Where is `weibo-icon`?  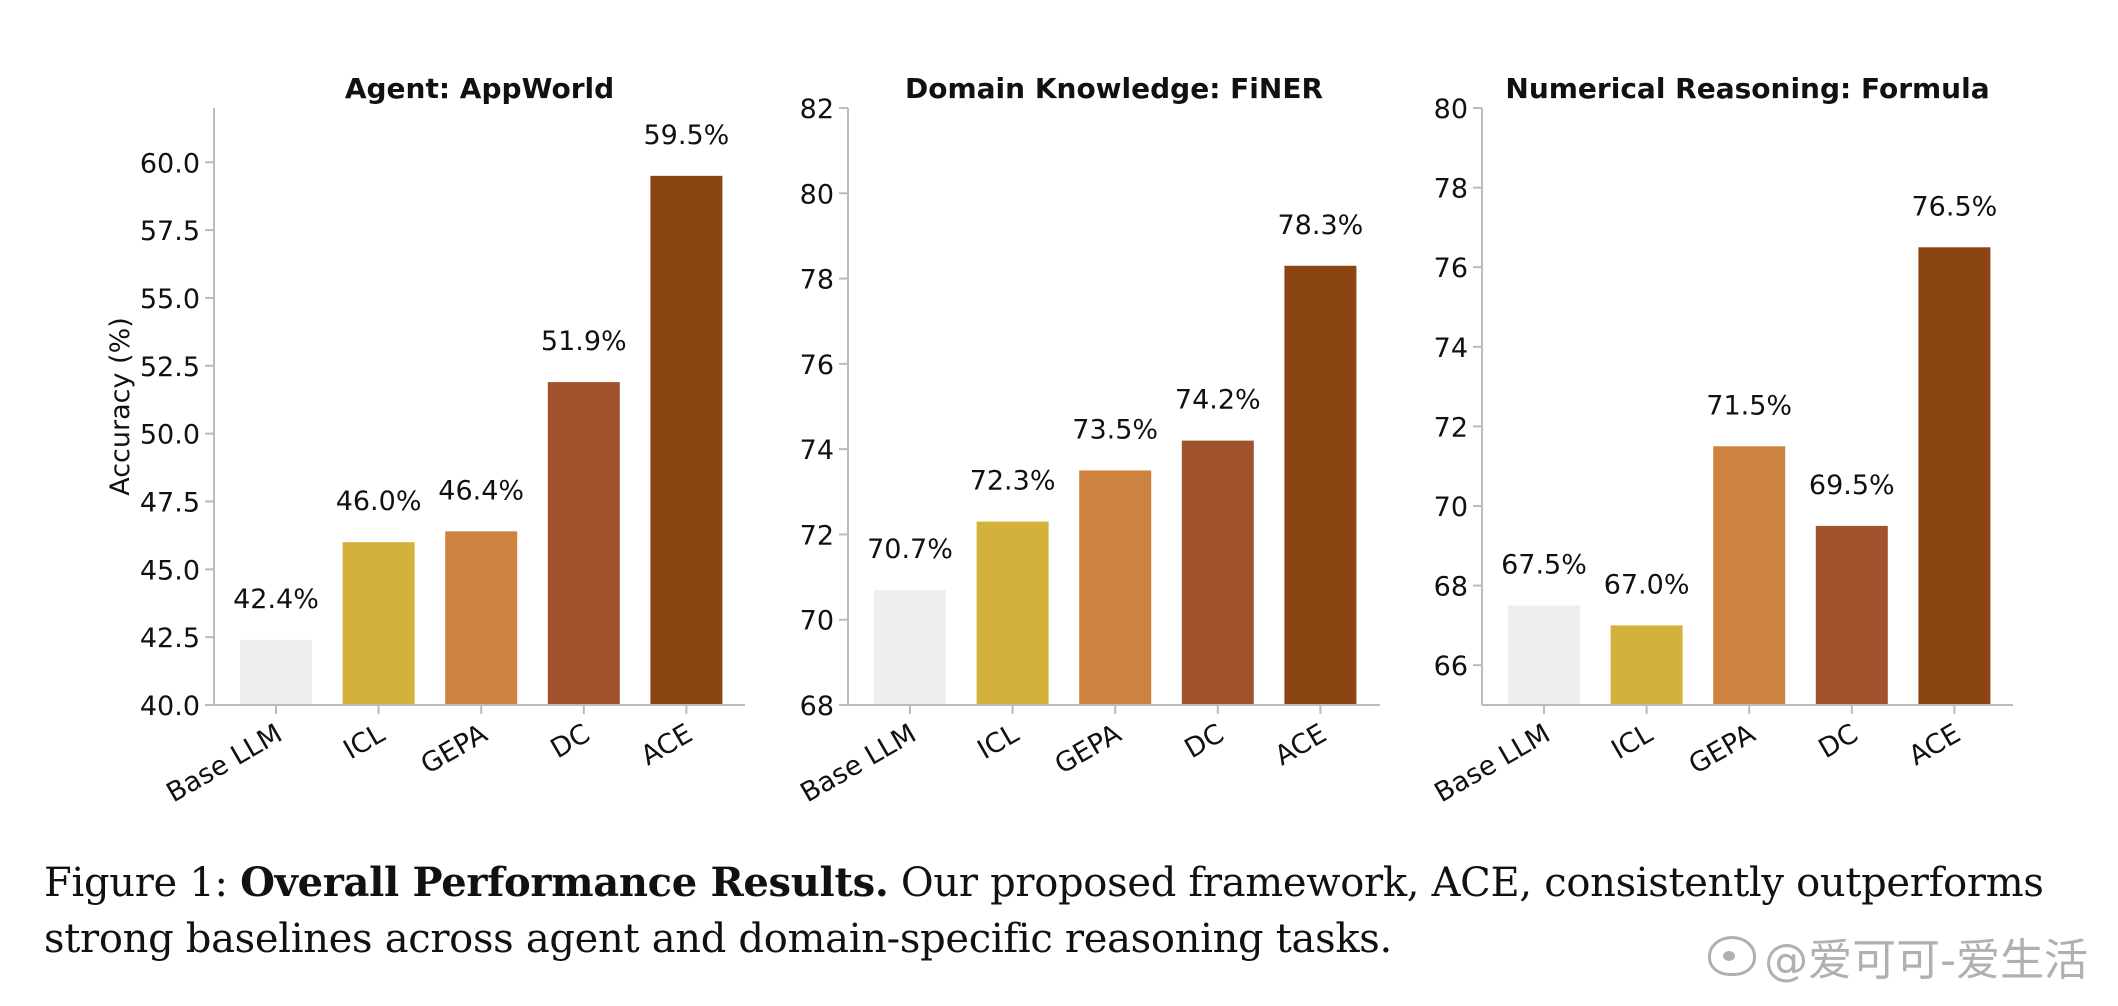 weibo-icon is located at coordinates (1732, 956).